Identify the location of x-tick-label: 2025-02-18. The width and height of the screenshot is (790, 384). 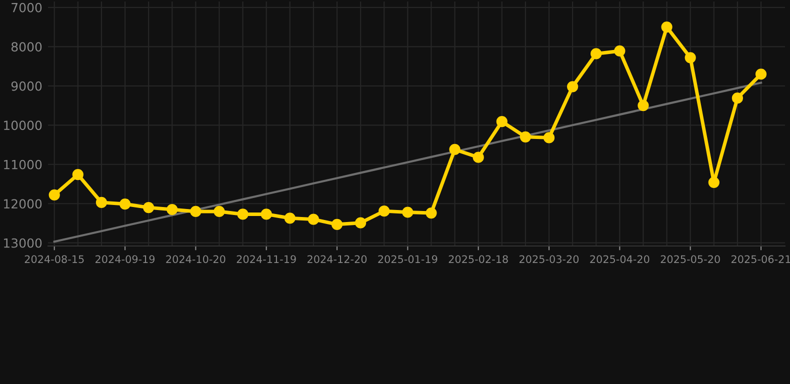
(478, 259).